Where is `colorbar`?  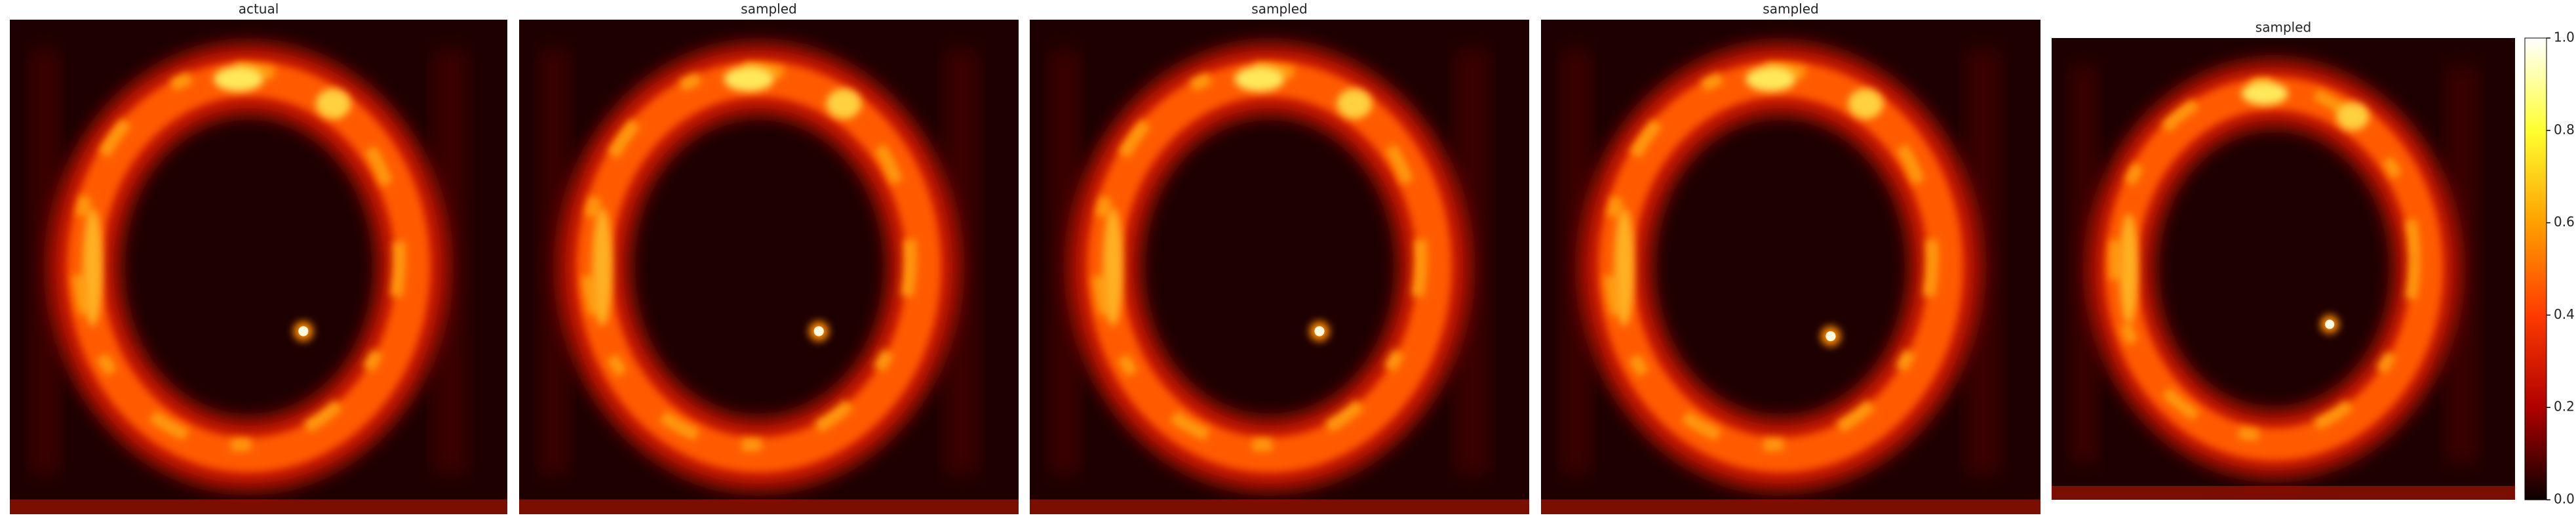
colorbar is located at coordinates (2535, 268).